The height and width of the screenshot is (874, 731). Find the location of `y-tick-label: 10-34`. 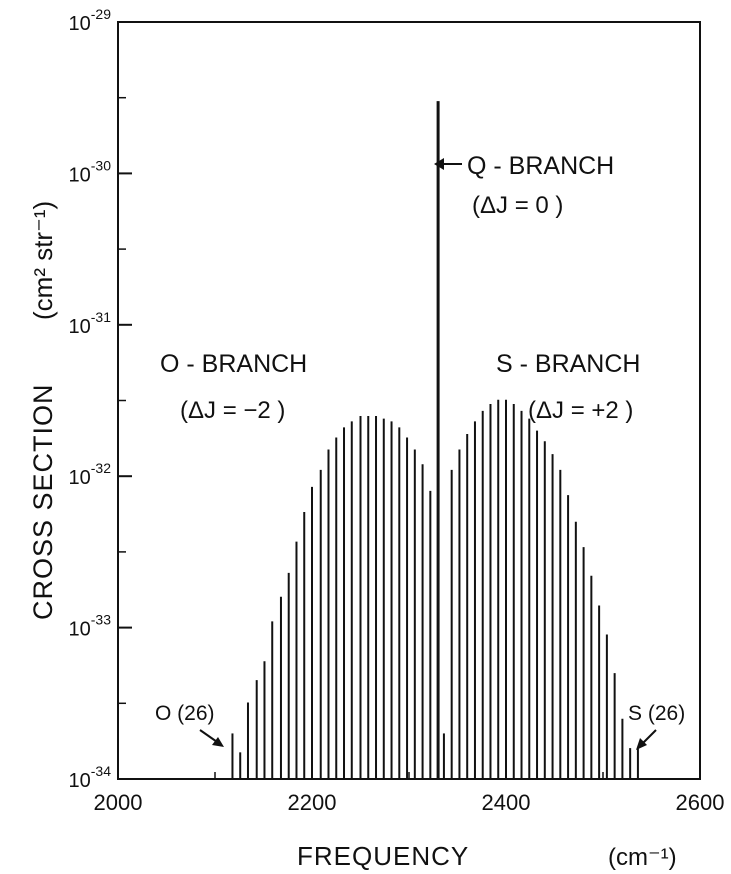

y-tick-label: 10-34 is located at coordinates (90, 777).